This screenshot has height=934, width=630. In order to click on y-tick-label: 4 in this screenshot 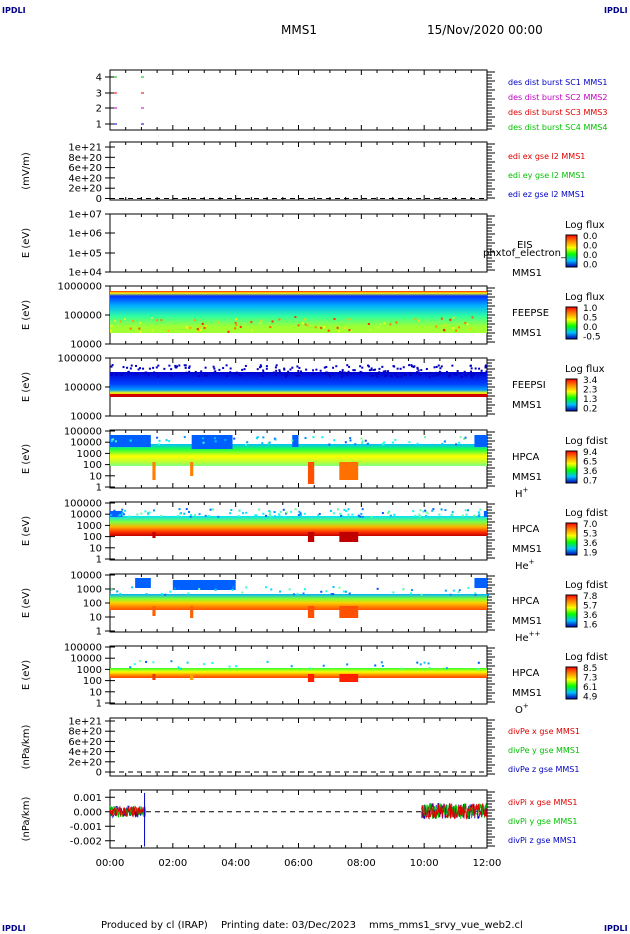, I will do `click(99, 78)`.